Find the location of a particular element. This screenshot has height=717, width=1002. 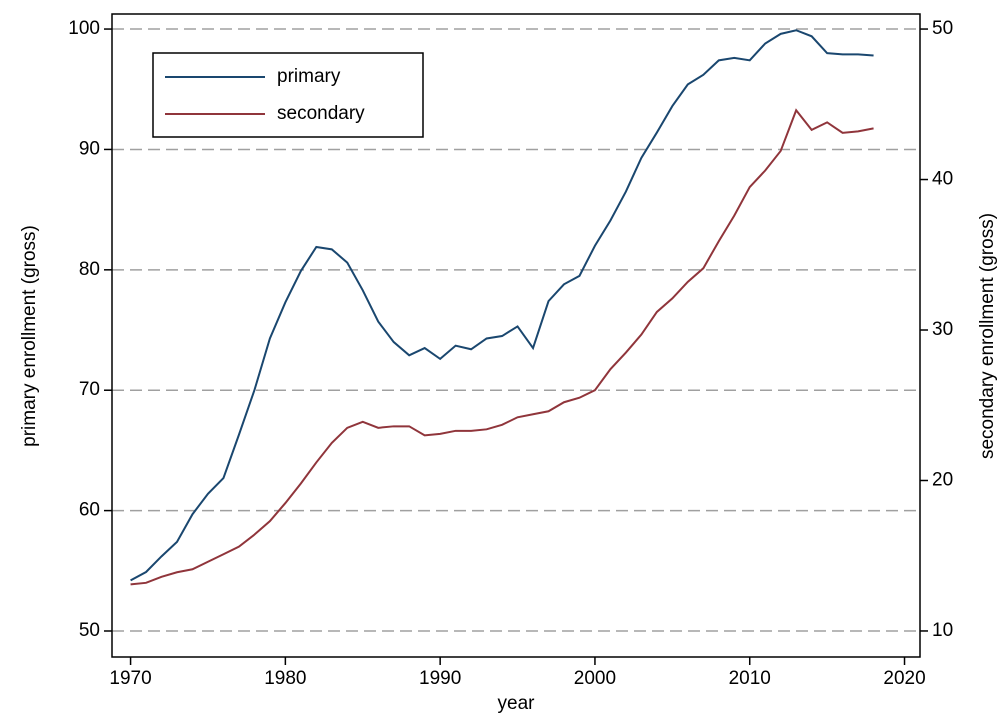

y2-tick-label: 40 is located at coordinates (942, 179).